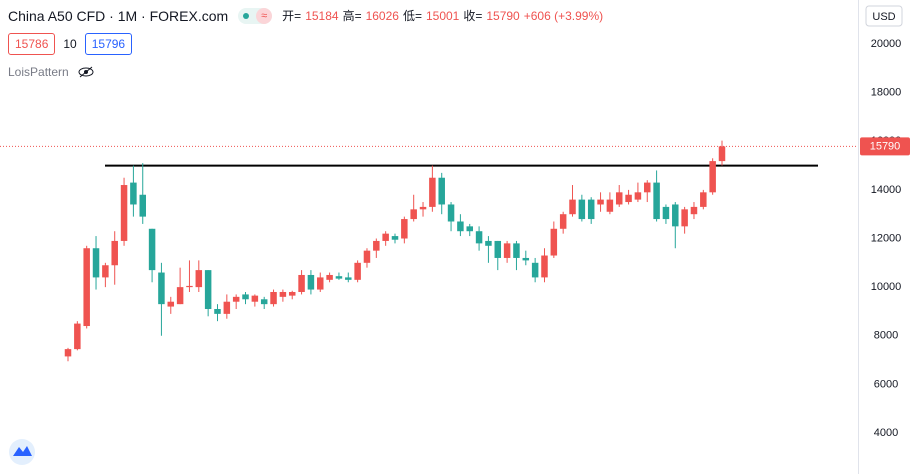  I want to click on close-label: 收=, so click(473, 16).